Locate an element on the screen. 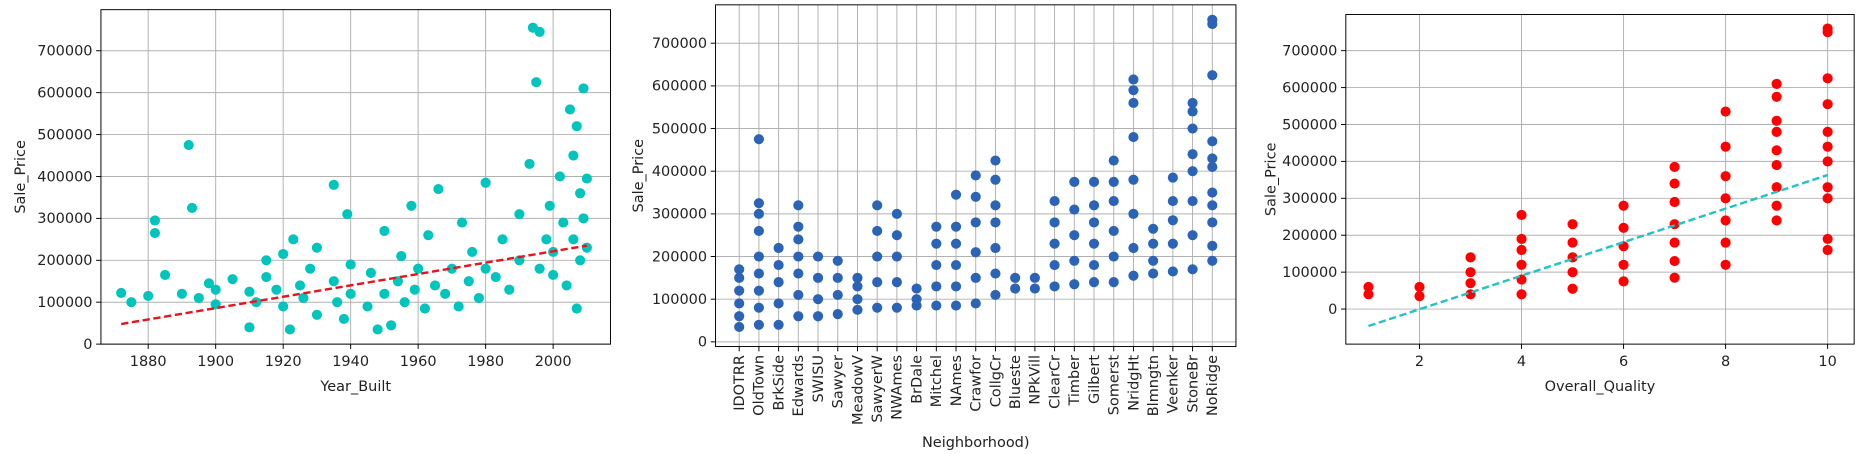  x-tick-label: 2000 is located at coordinates (553, 362).